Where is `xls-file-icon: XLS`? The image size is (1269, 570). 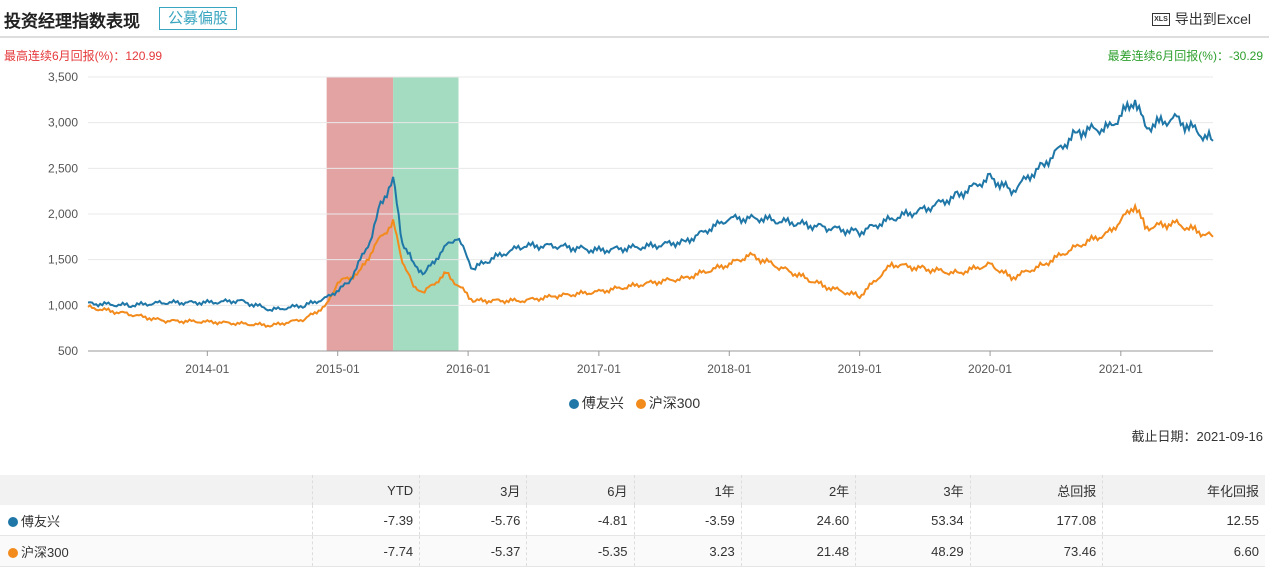 xls-file-icon: XLS is located at coordinates (1161, 19).